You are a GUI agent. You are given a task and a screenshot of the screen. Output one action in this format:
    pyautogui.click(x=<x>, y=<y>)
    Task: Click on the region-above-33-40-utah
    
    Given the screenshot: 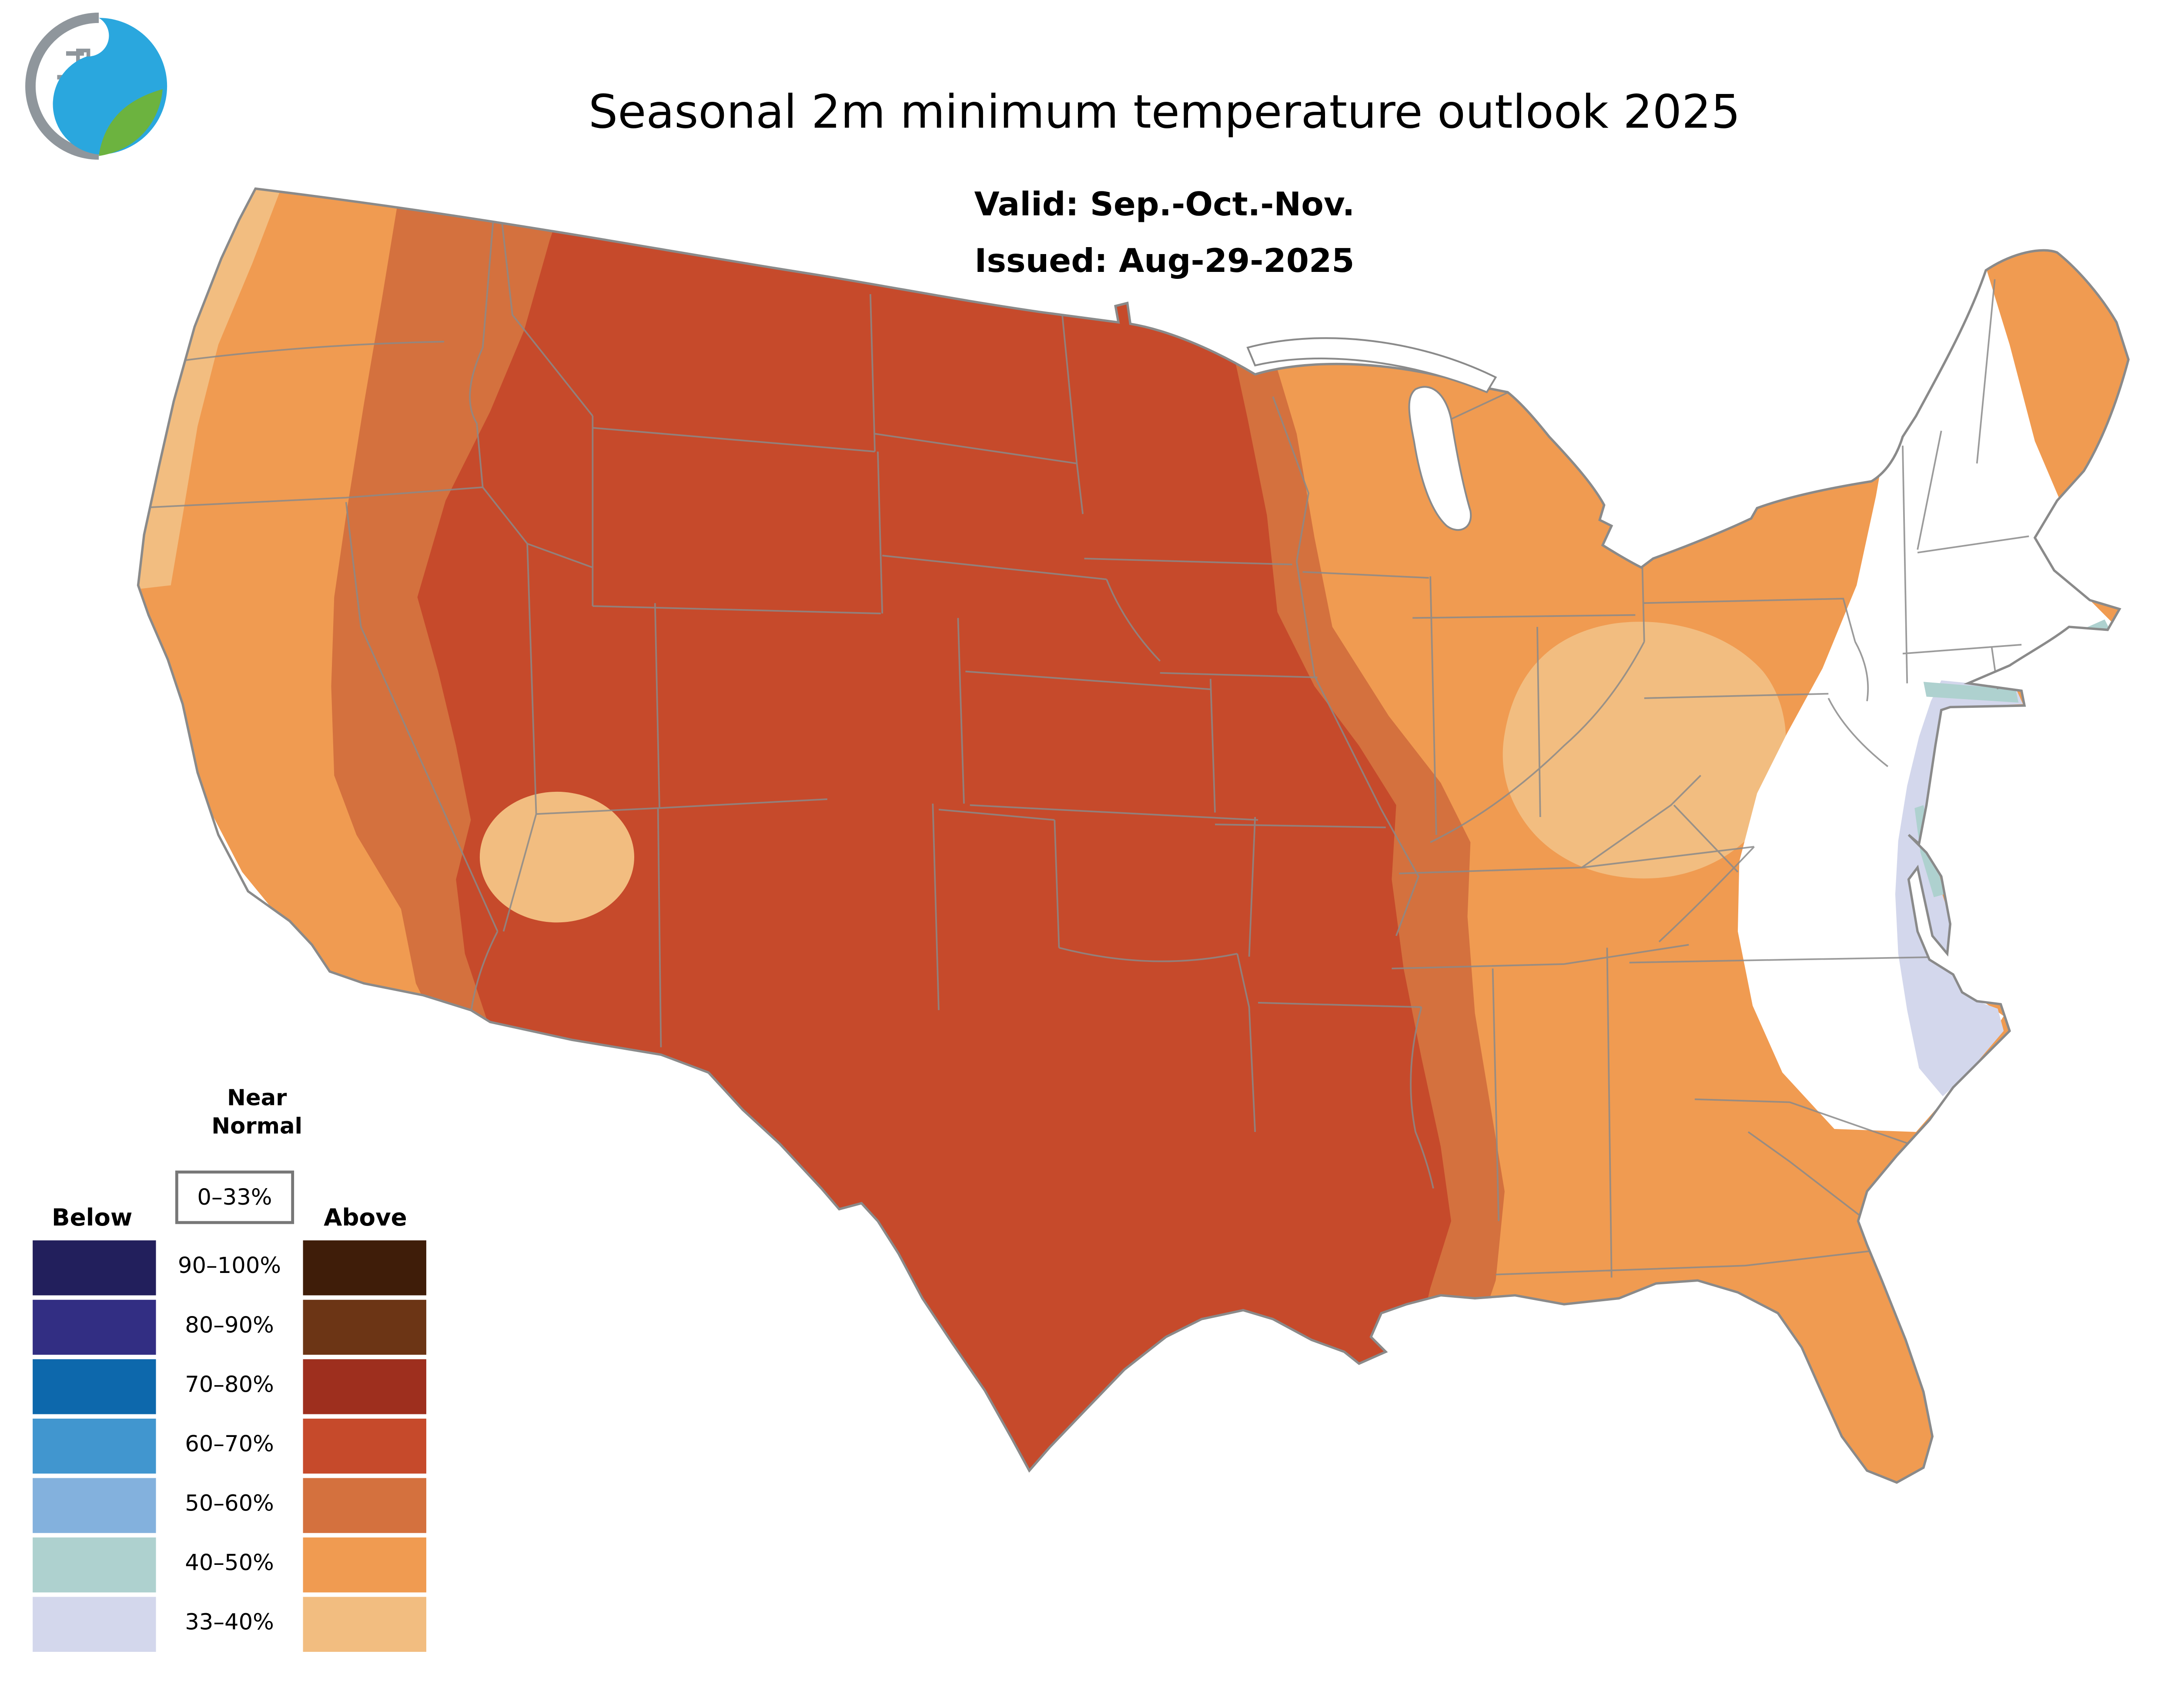 What is the action you would take?
    pyautogui.click(x=556, y=857)
    